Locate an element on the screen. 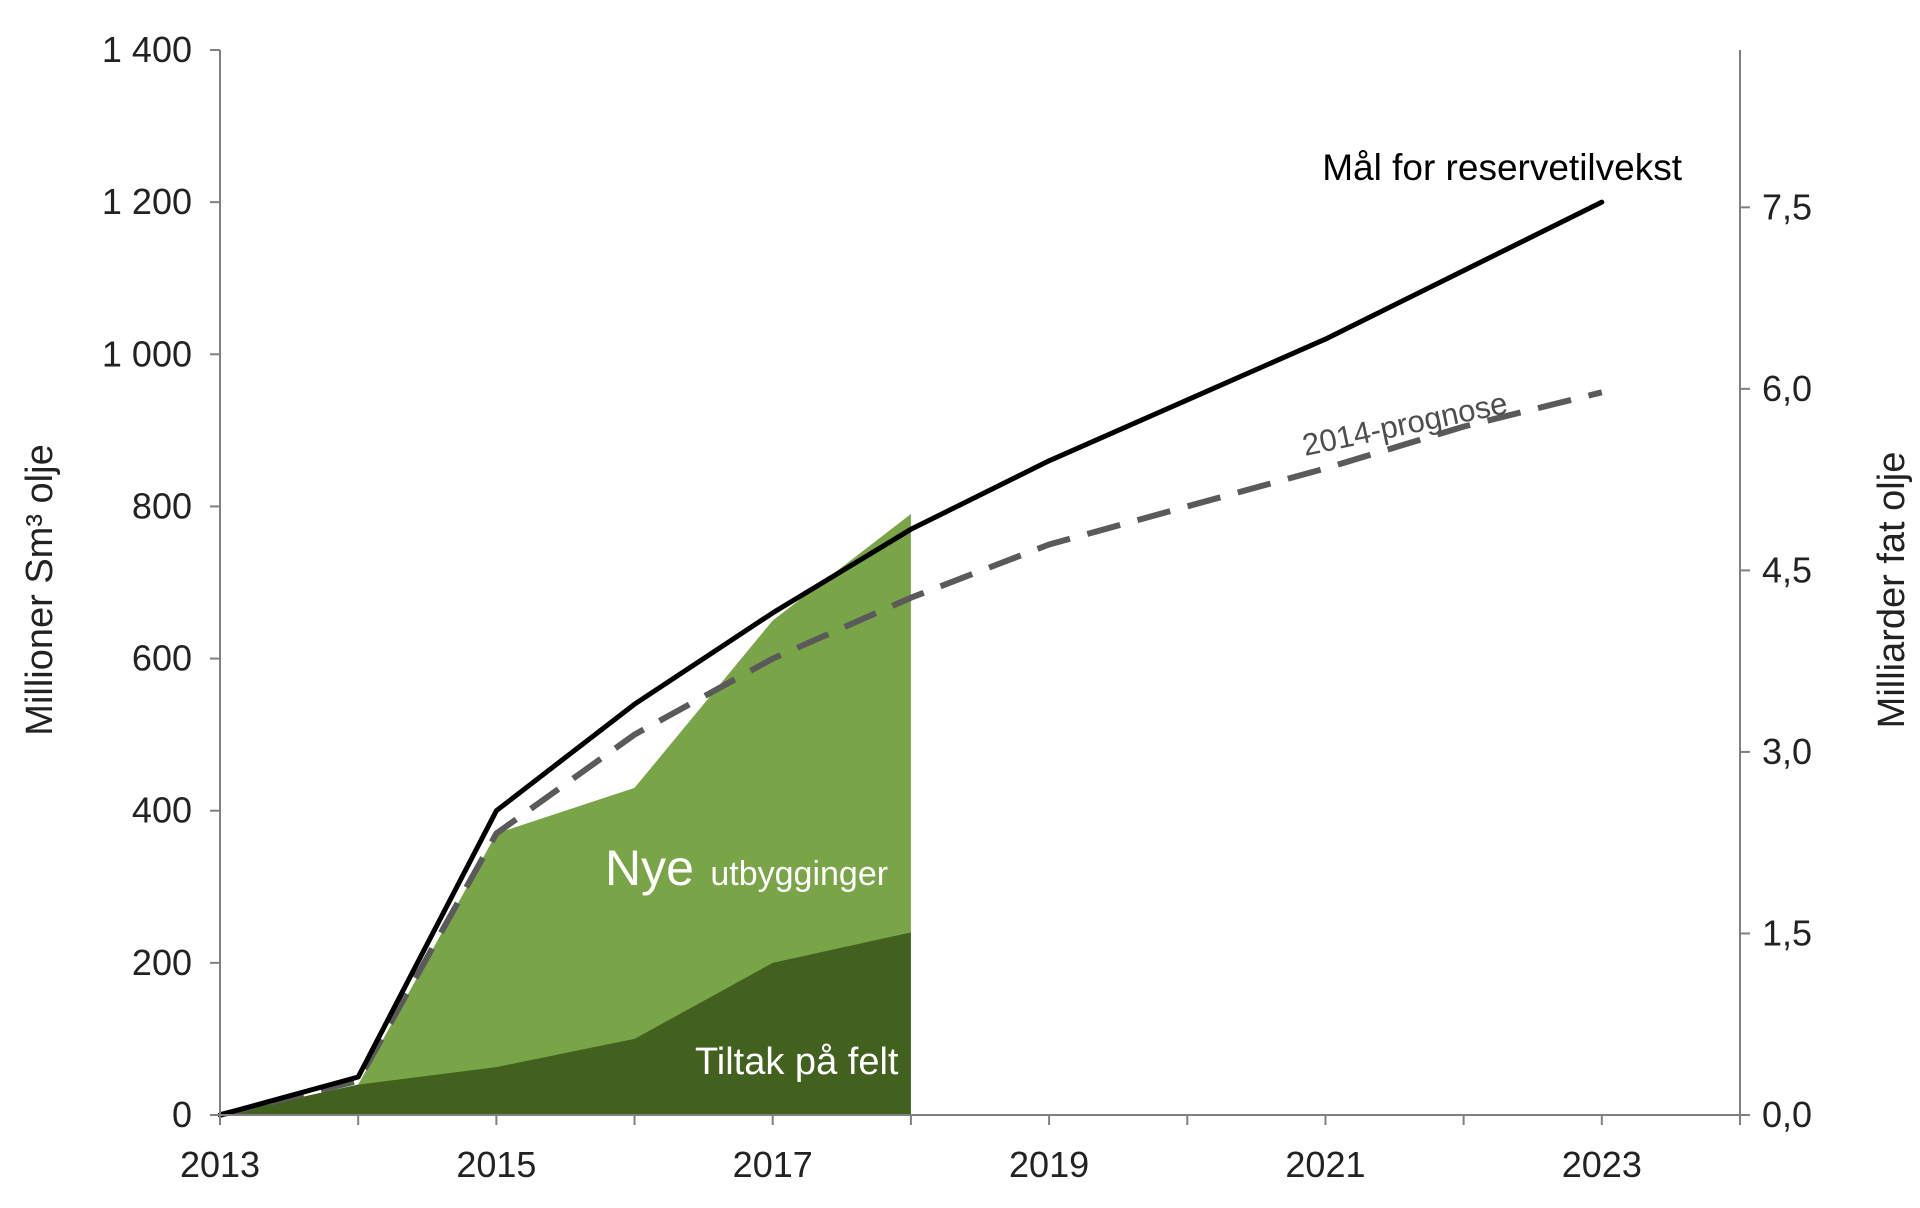 This screenshot has height=1208, width=1920. x-tick-label: 2023 is located at coordinates (1602, 1164).